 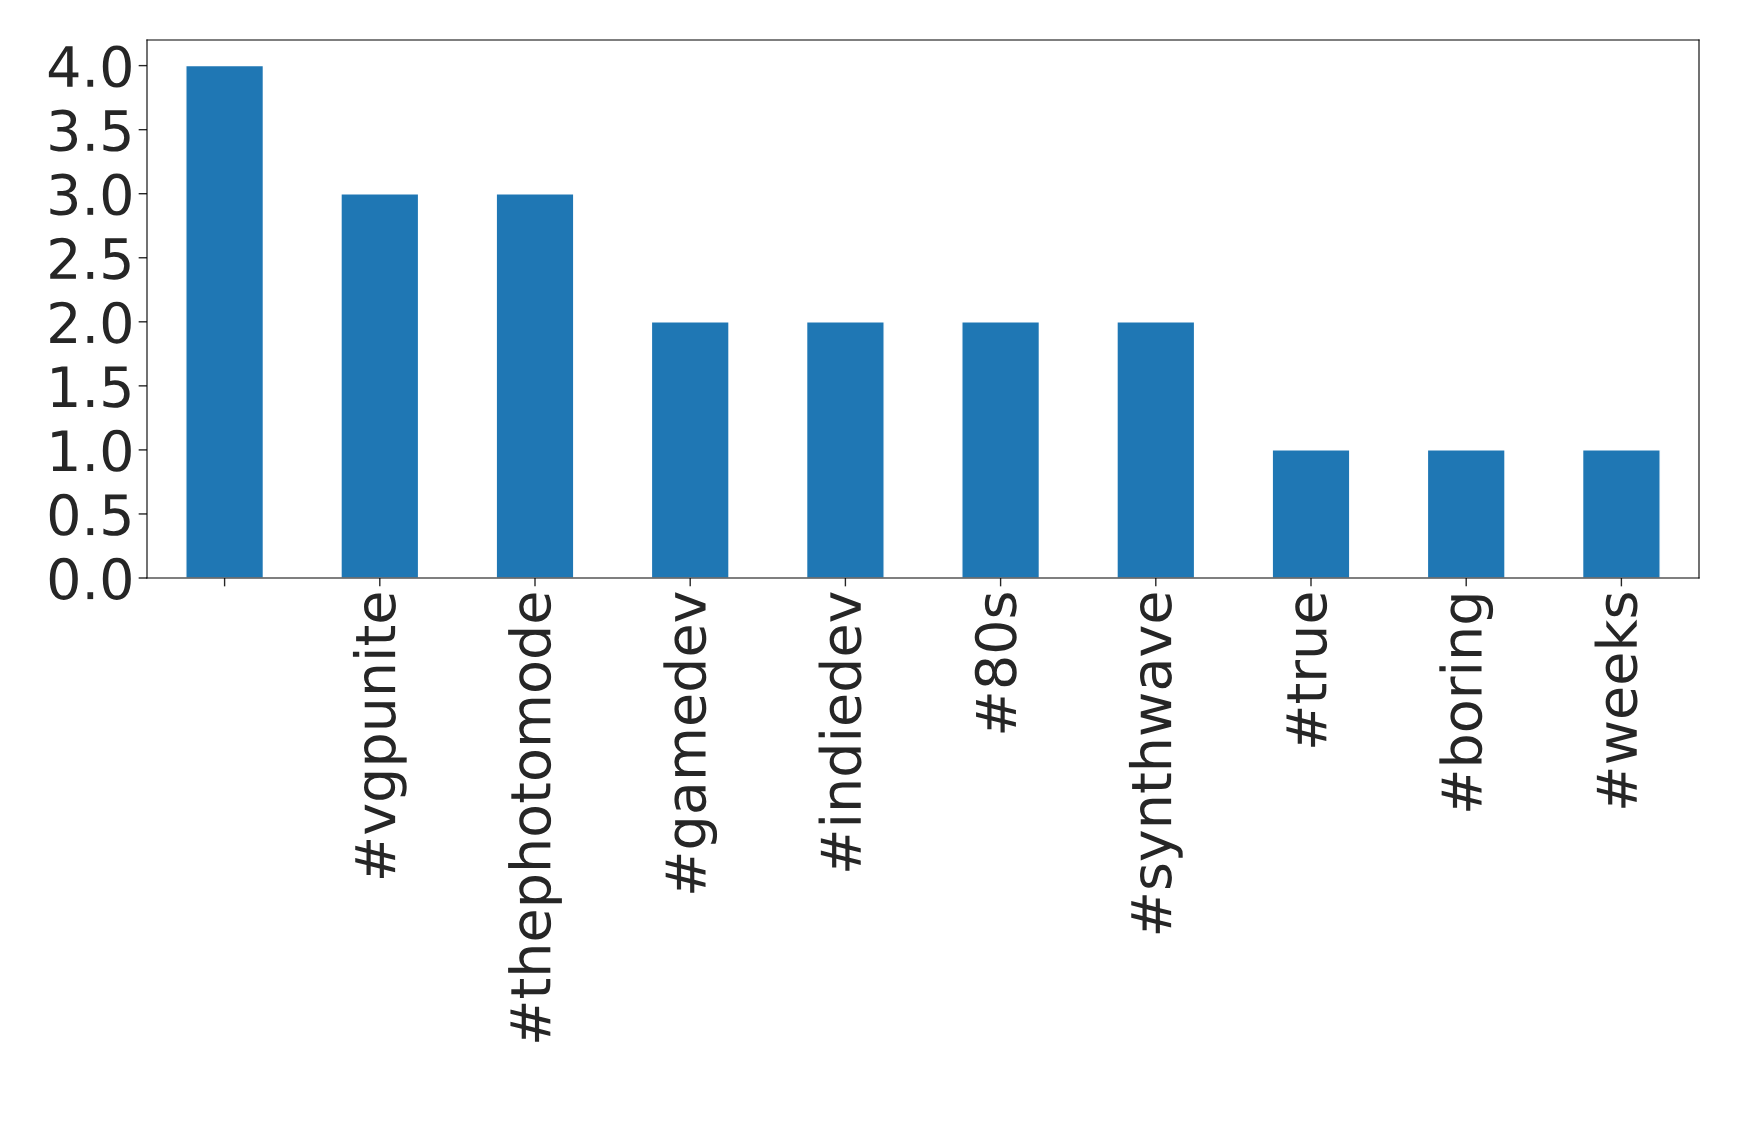 What do you see at coordinates (1616, 700) in the screenshot?
I see `x-tick-label: #weeks` at bounding box center [1616, 700].